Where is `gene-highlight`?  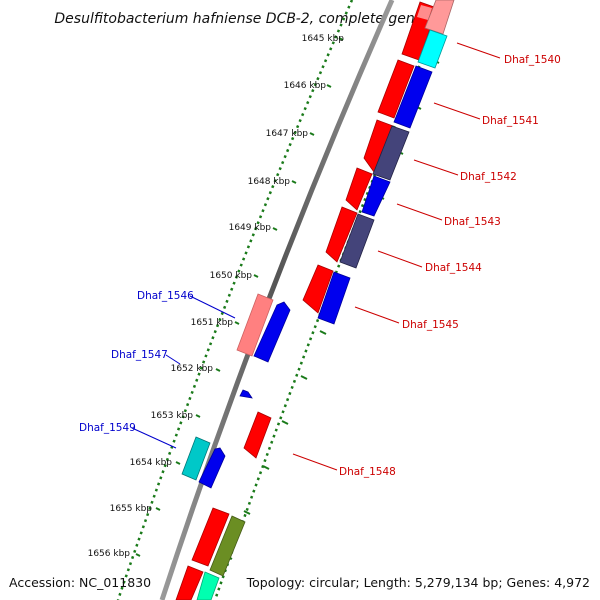 gene-highlight is located at coordinates (424, 12).